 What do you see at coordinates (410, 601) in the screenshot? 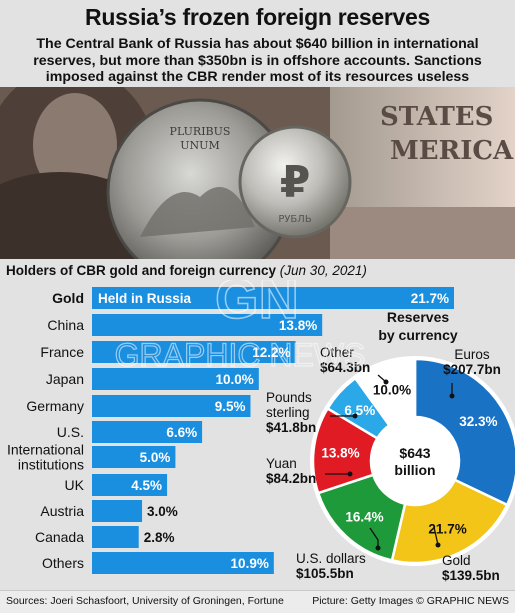
I see `credit-text: Picture: Getty Images © GRAPHIC NEWS` at bounding box center [410, 601].